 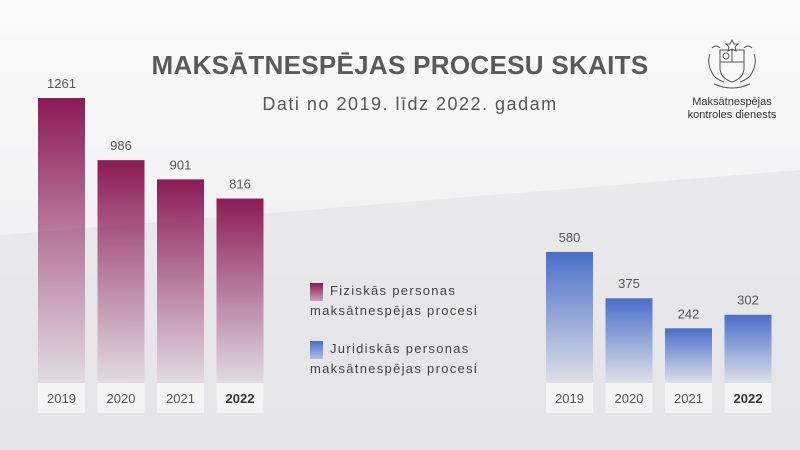 What do you see at coordinates (732, 102) in the screenshot?
I see `logo-text-line1: Maksātnespējas` at bounding box center [732, 102].